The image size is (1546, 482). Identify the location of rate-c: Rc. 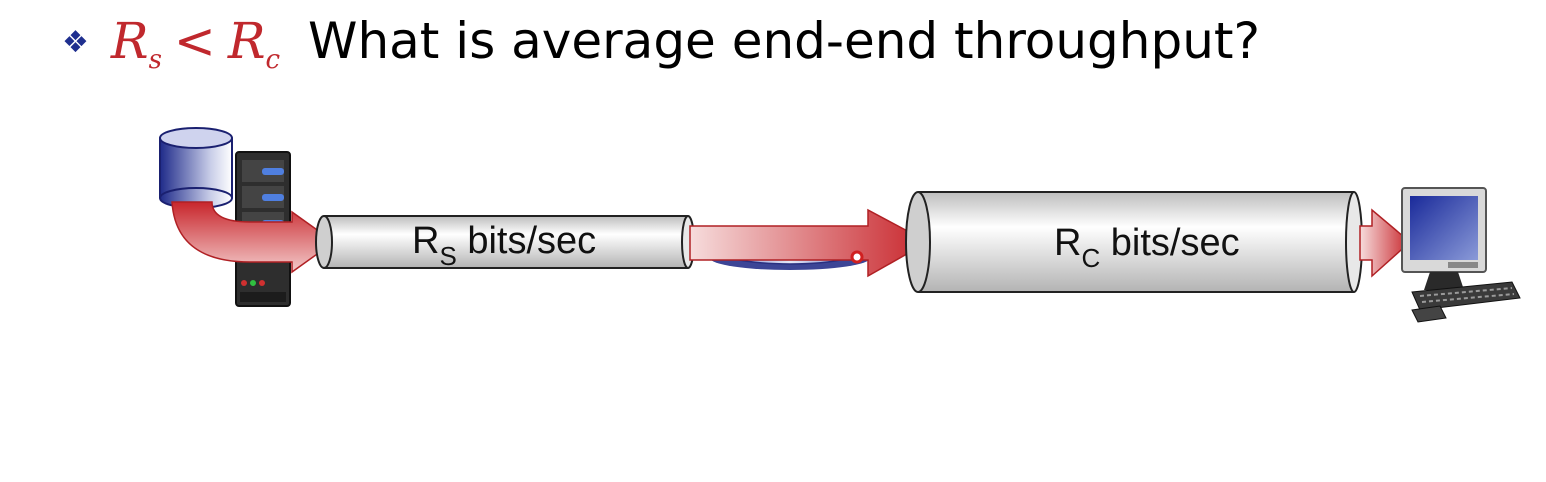
(254, 43).